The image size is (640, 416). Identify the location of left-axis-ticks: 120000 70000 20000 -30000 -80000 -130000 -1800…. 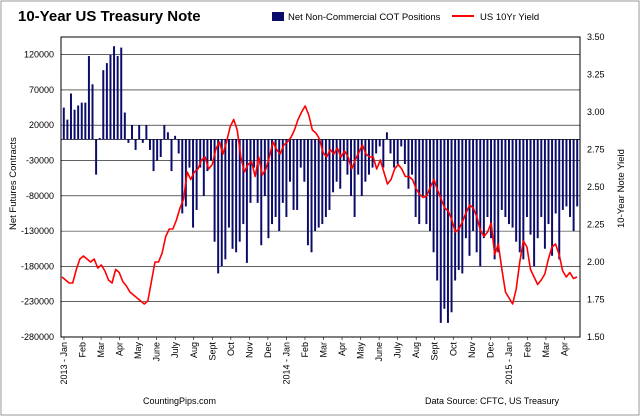
(37, 196).